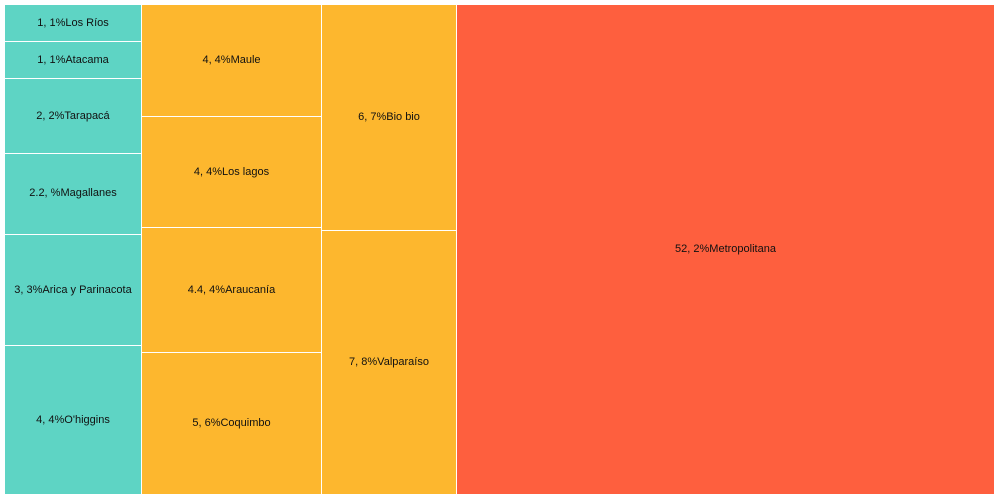  I want to click on treemap-cell-label: 1, 1%Atacama, so click(73, 59).